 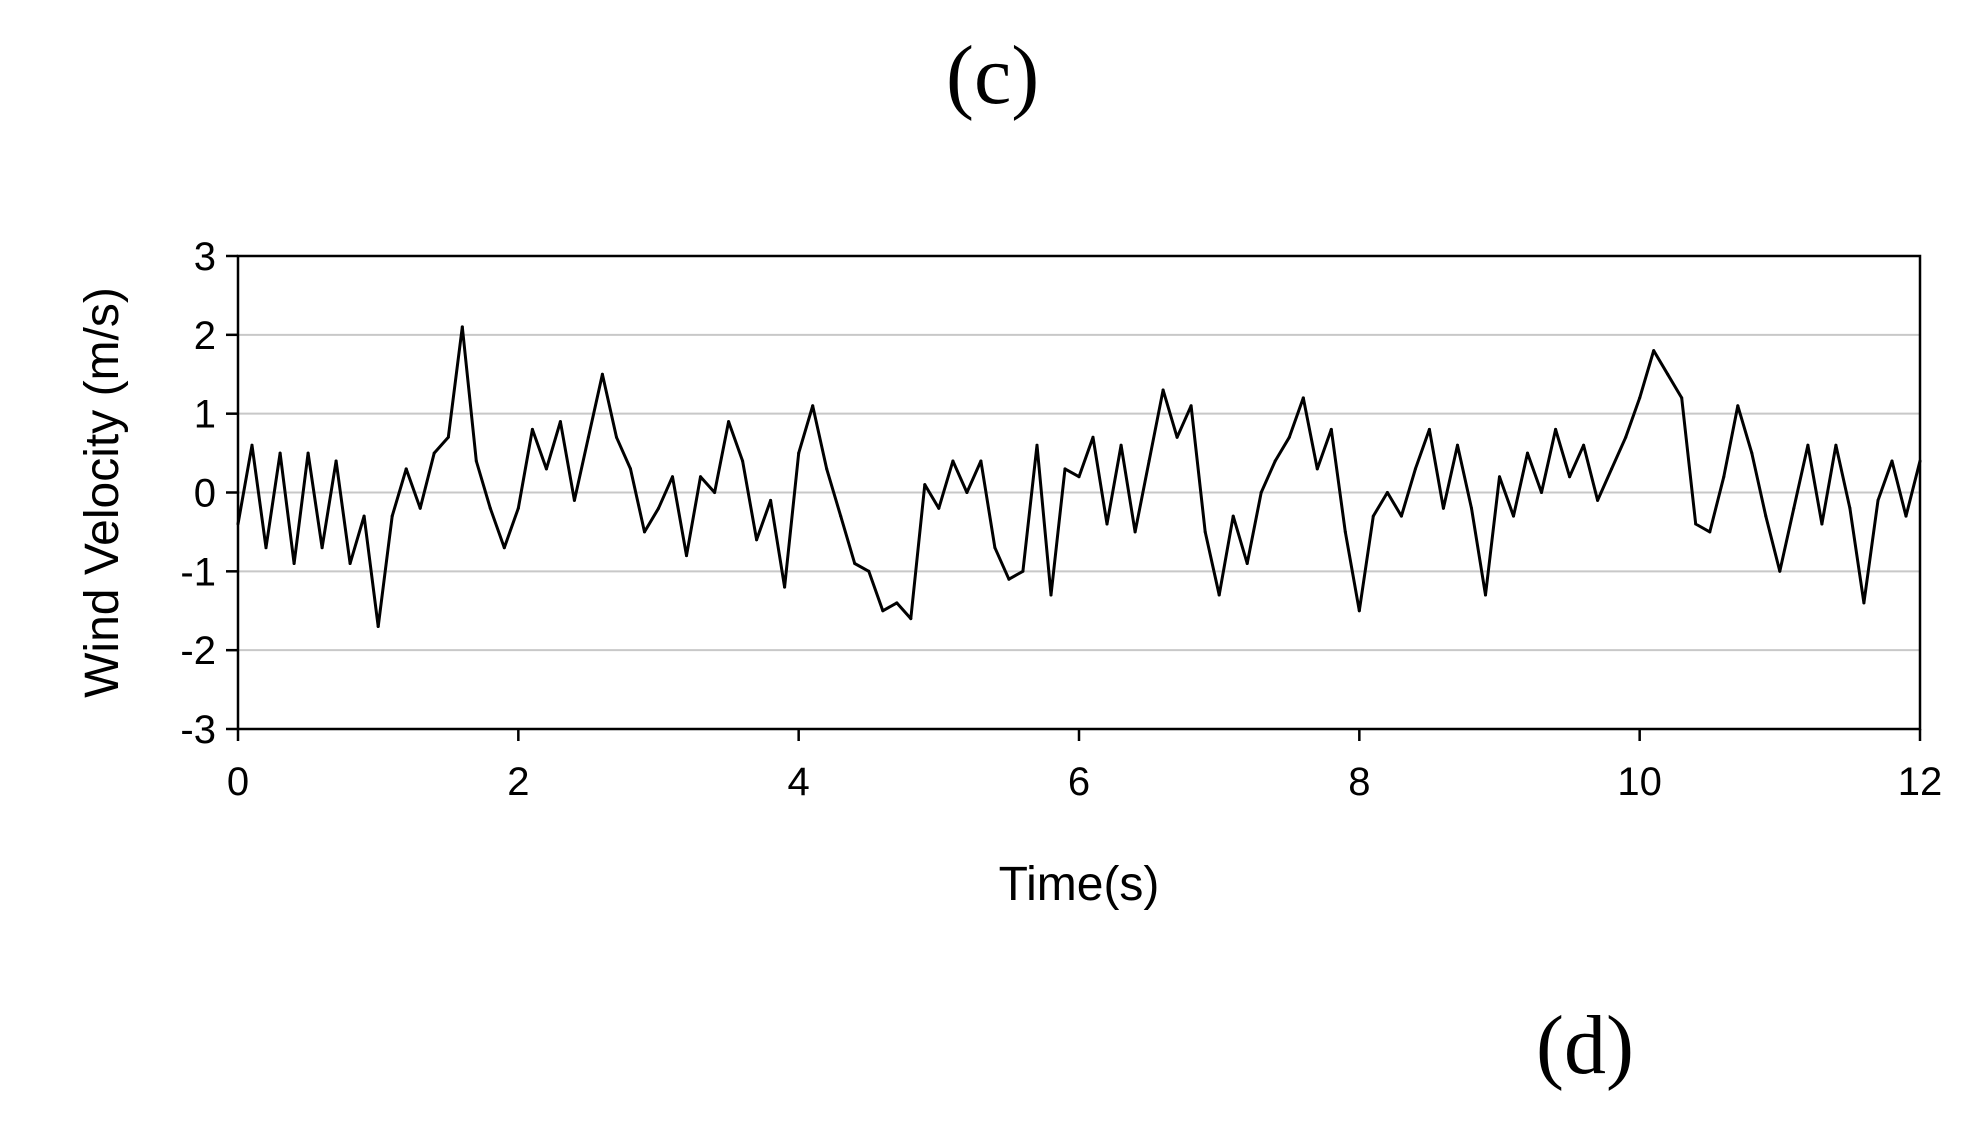 What do you see at coordinates (1359, 782) in the screenshot?
I see `x-tick-label: 8` at bounding box center [1359, 782].